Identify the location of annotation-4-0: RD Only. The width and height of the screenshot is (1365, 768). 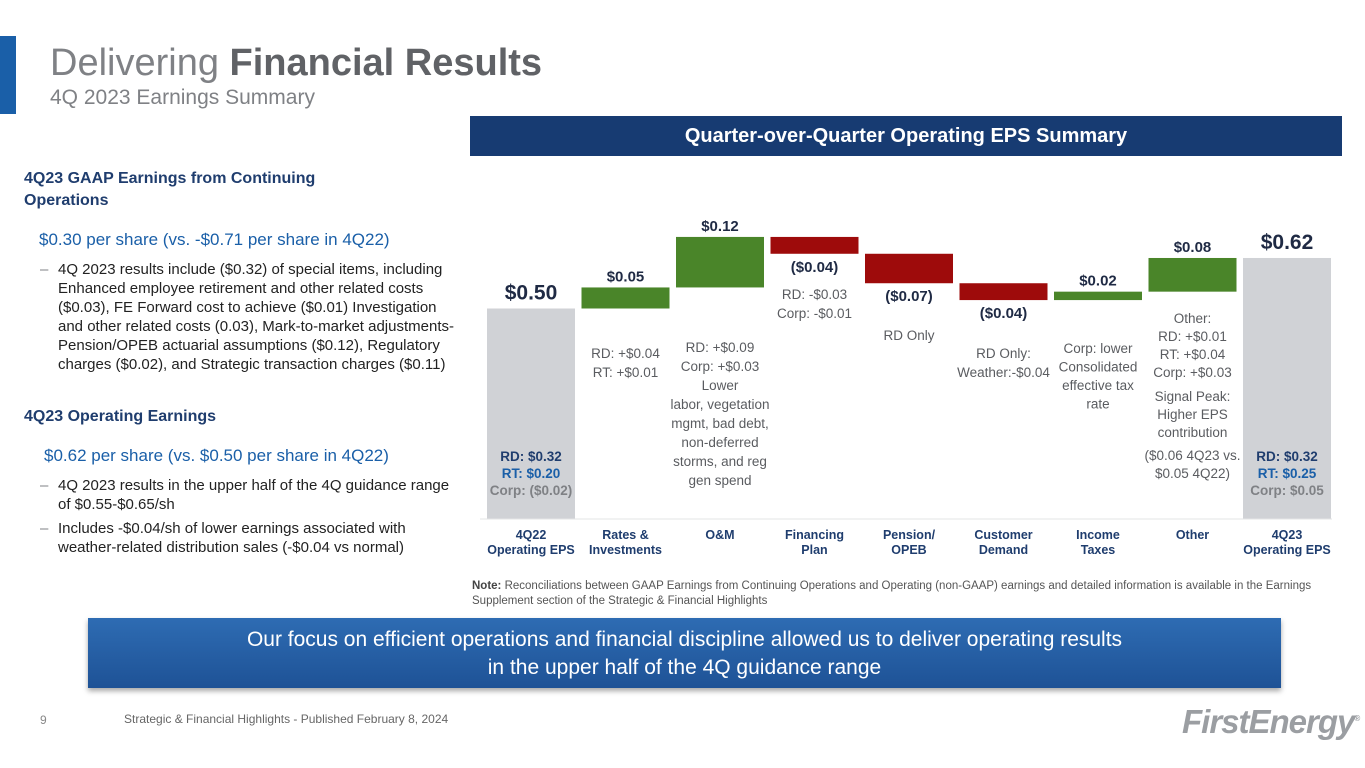
(908, 335).